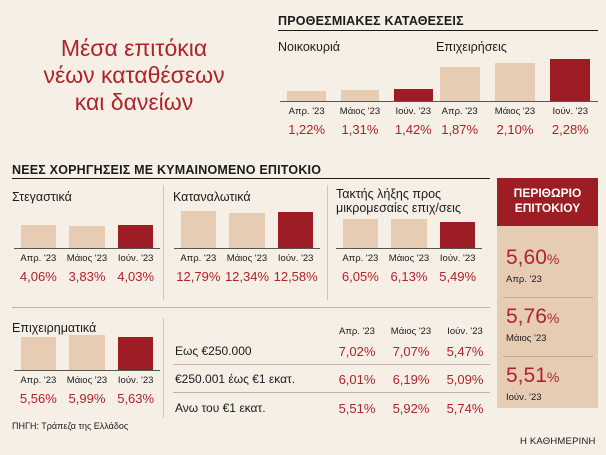  I want to click on data-label: 6,05%, so click(360, 276).